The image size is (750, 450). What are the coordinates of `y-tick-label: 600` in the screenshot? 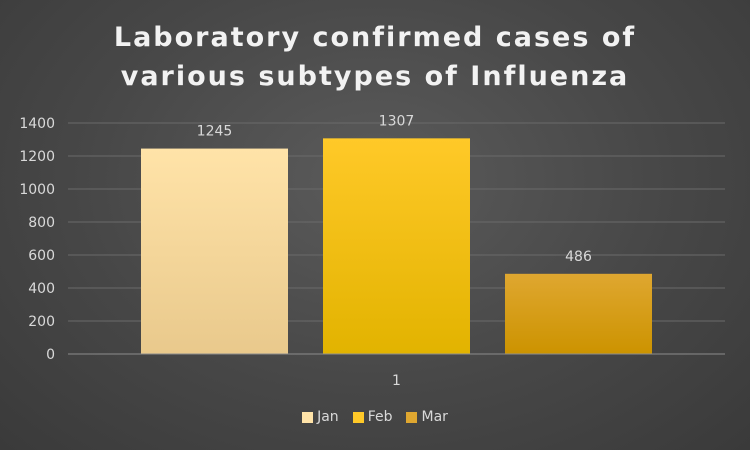 It's located at (41, 256).